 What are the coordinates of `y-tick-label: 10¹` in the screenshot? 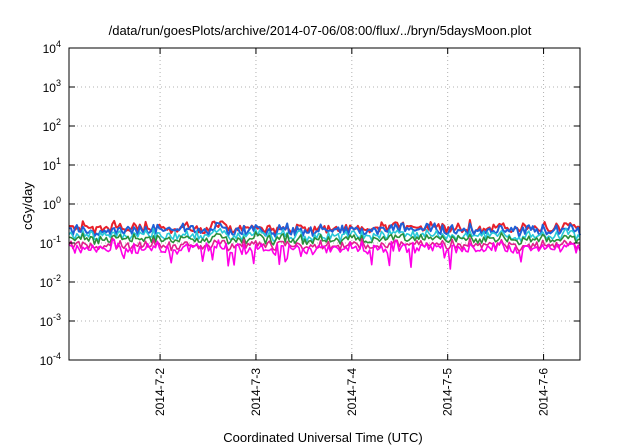 It's located at (52, 164).